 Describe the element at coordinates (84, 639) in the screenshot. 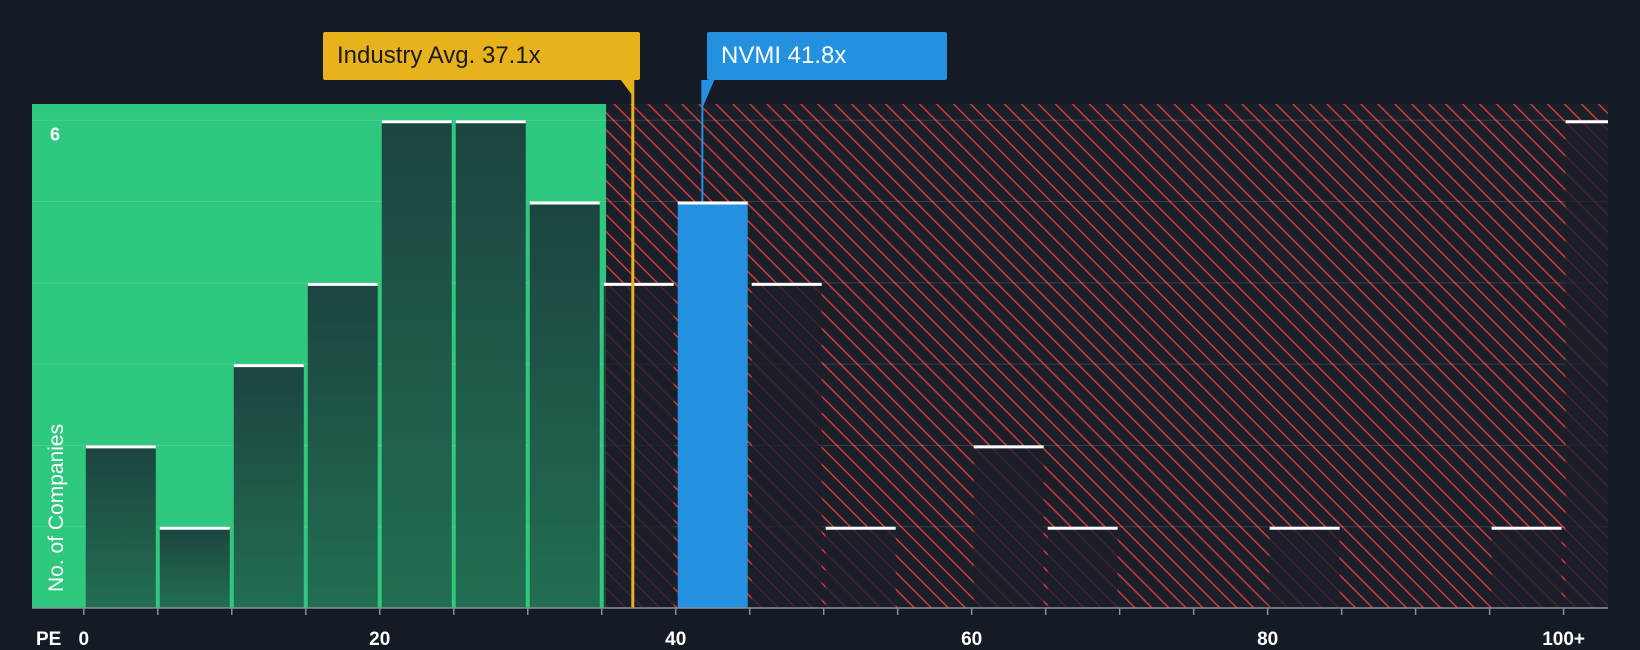

I see `x-tick-label: 0` at that location.